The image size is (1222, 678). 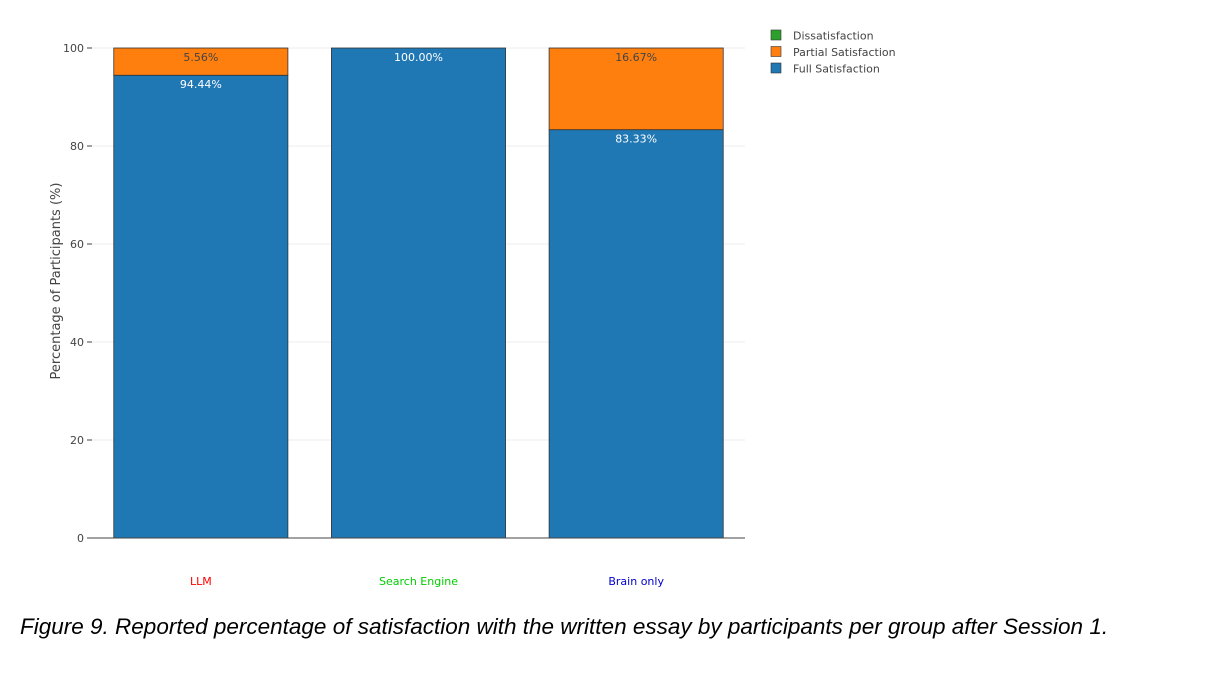 I want to click on y-tick-label: 80, so click(x=77, y=146).